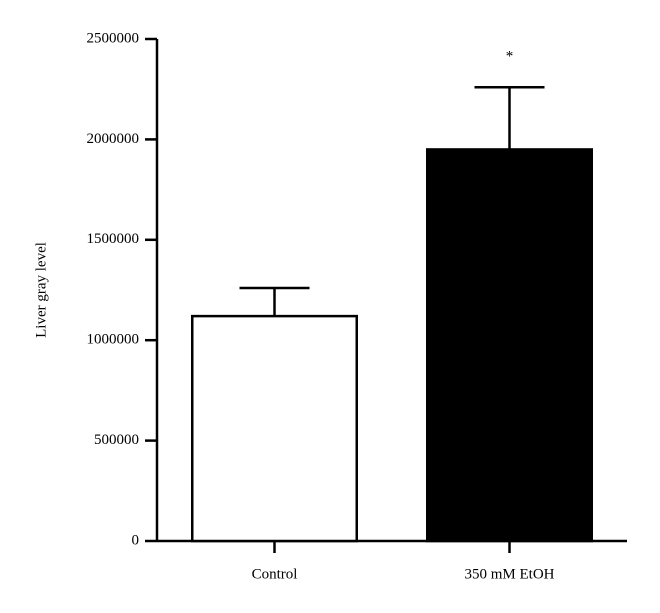  I want to click on y-tick-label: 1000000, so click(113, 340).